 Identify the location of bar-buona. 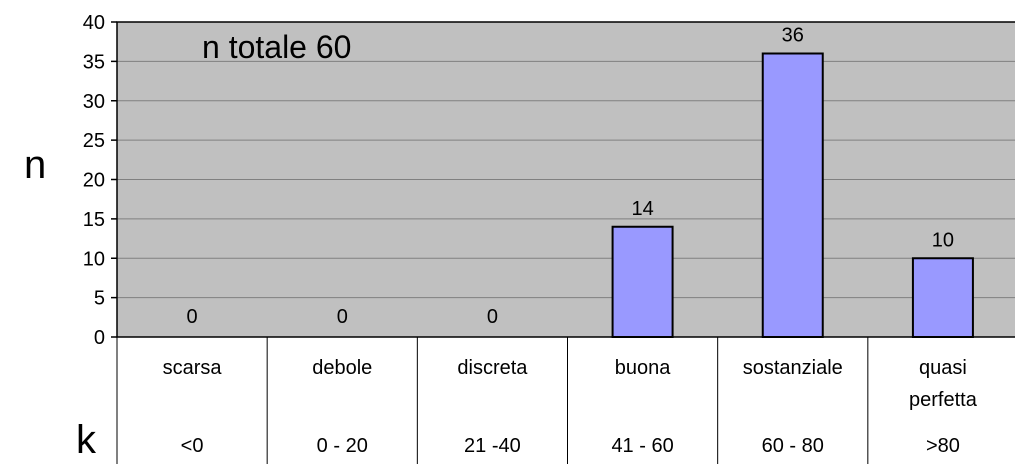
(642, 281).